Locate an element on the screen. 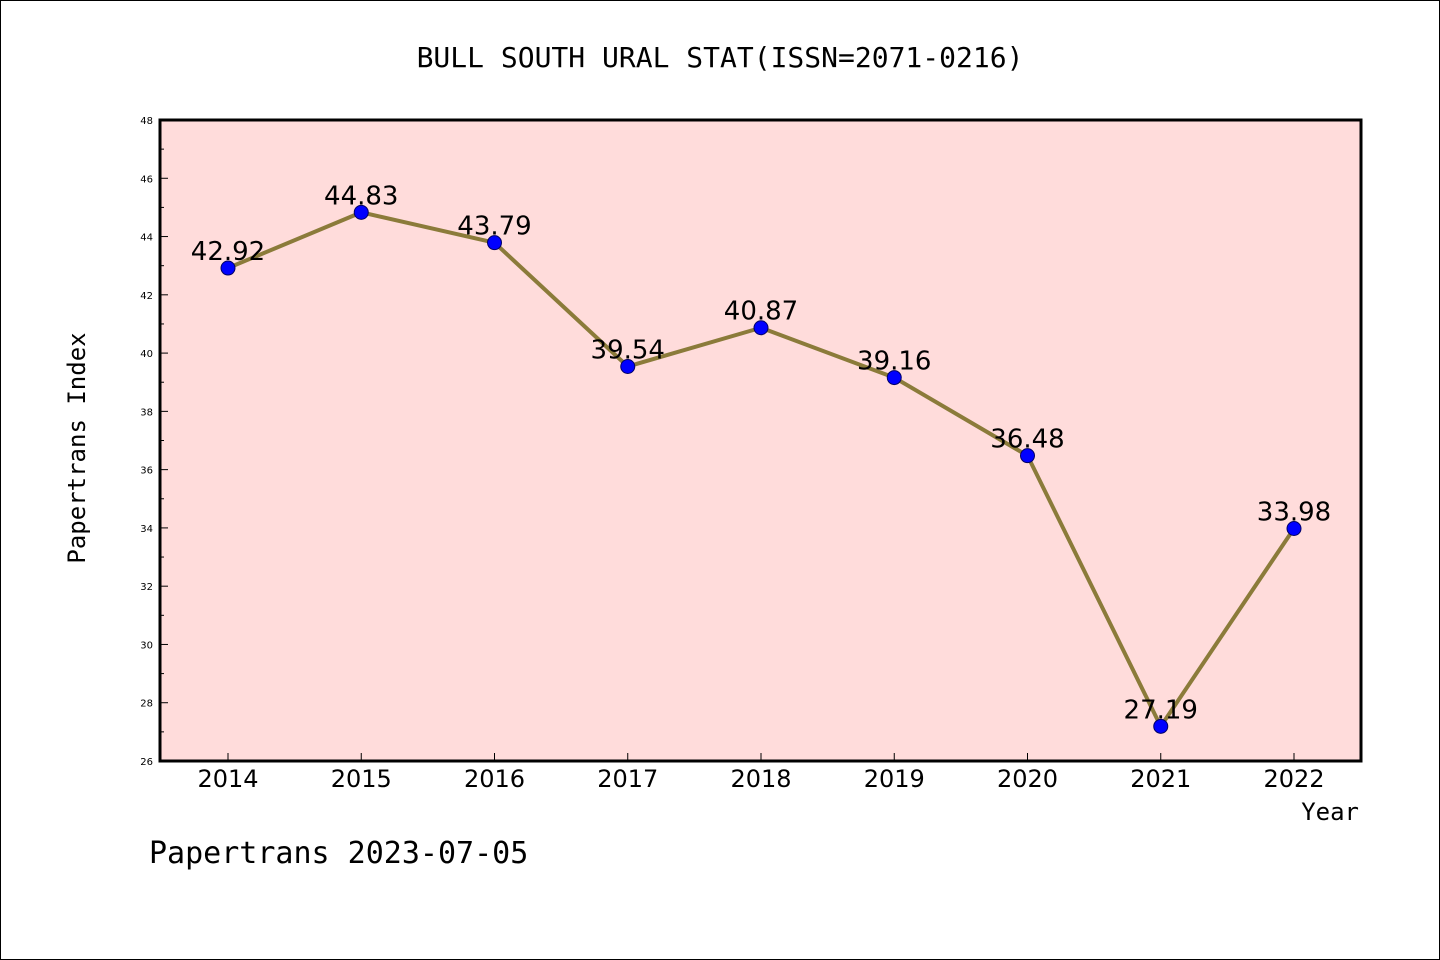 This screenshot has height=960, width=1440. y-tick-label: 34 is located at coordinates (146, 529).